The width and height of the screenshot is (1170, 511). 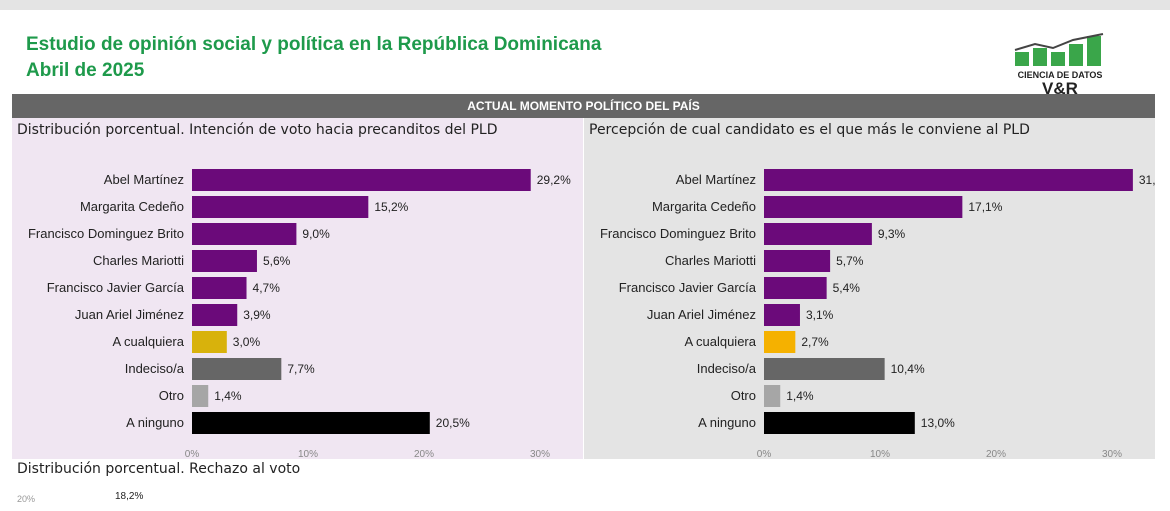 What do you see at coordinates (1059, 42) in the screenshot?
I see `logo-trend-line` at bounding box center [1059, 42].